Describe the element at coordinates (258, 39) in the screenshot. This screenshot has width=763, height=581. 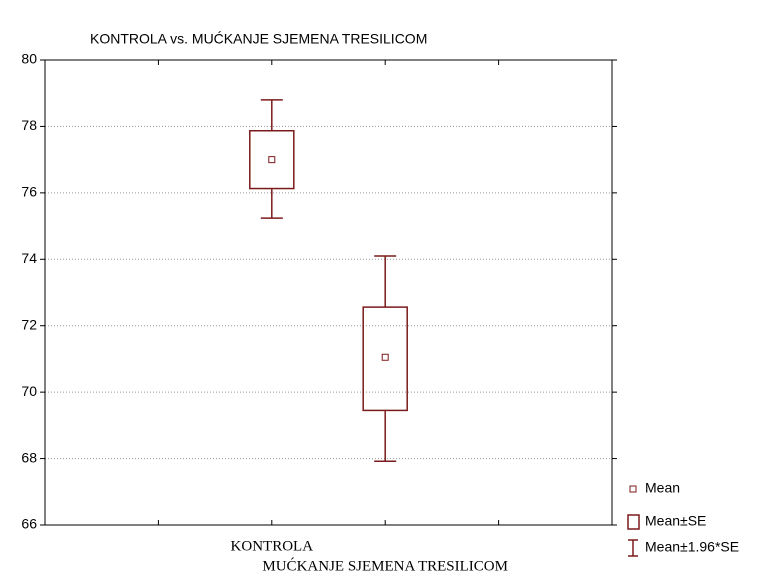
I see `chart-title: KONTROLA vs. MUĆKANJE SJEMENA TRESILICOM` at that location.